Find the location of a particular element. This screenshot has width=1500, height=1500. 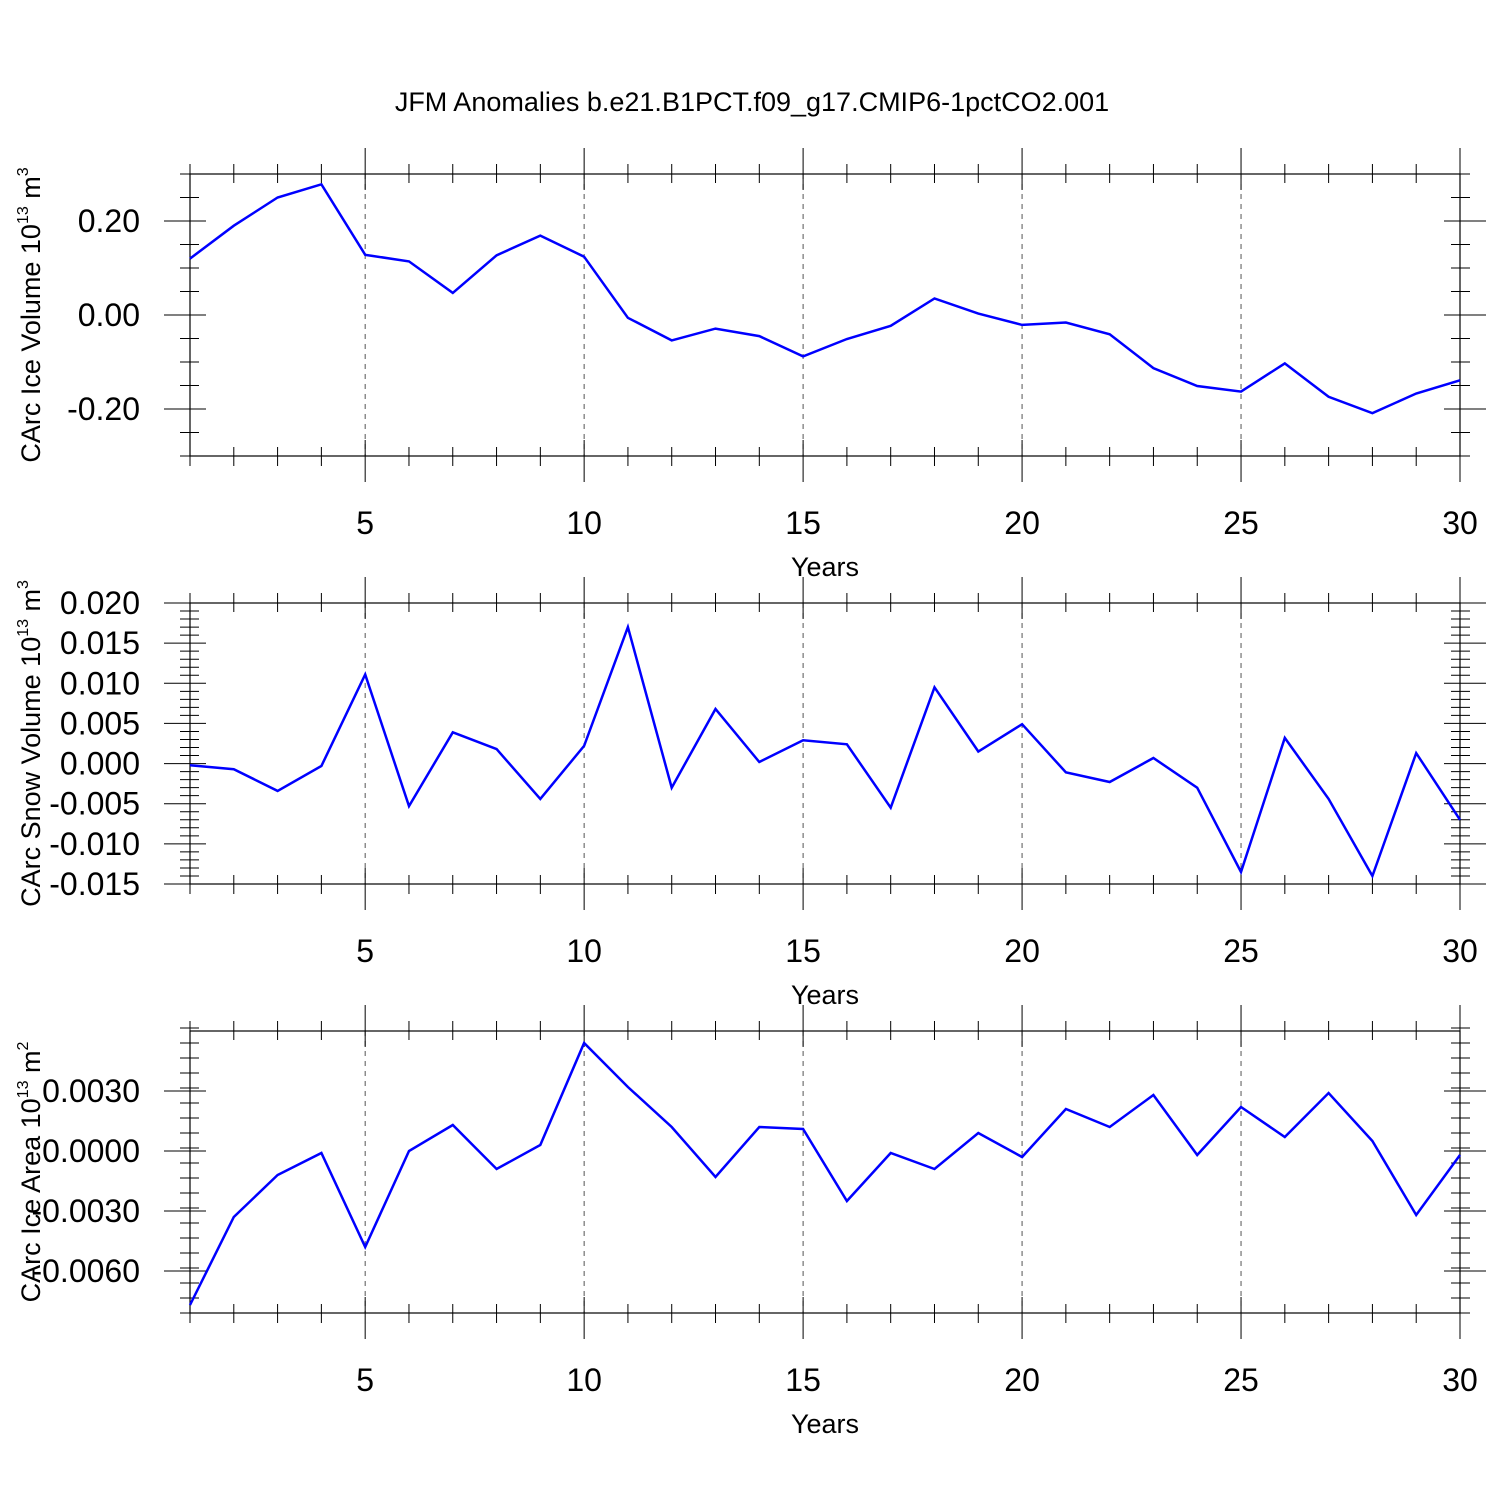

y-tick-label: -0.0030 is located at coordinates (85, 1211).